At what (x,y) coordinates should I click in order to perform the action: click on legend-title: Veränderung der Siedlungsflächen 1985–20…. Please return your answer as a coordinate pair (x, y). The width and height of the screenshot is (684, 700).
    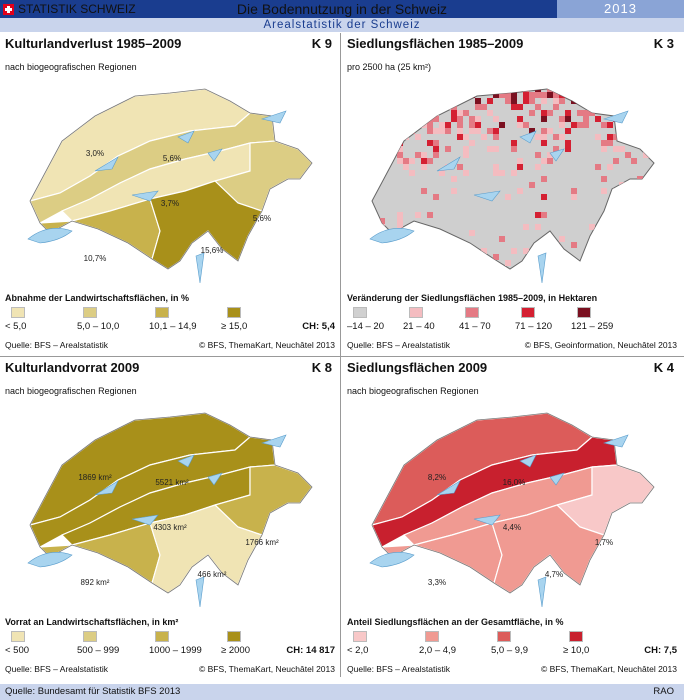
    Looking at the image, I should click on (472, 298).